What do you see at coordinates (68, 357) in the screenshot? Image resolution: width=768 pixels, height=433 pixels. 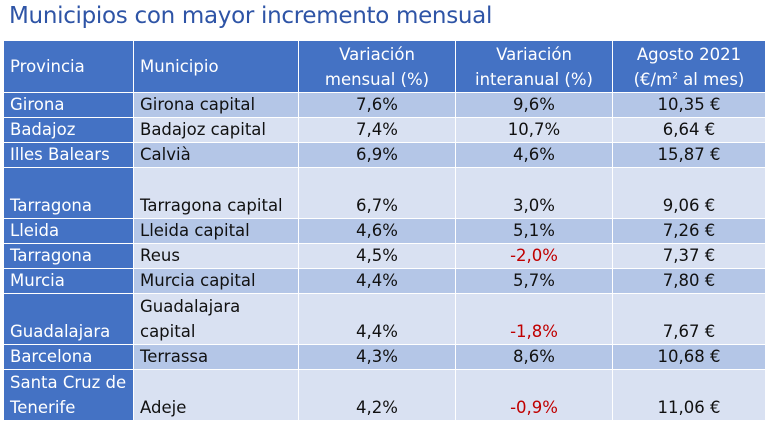 I see `cell-provincia: Barcelona` at bounding box center [68, 357].